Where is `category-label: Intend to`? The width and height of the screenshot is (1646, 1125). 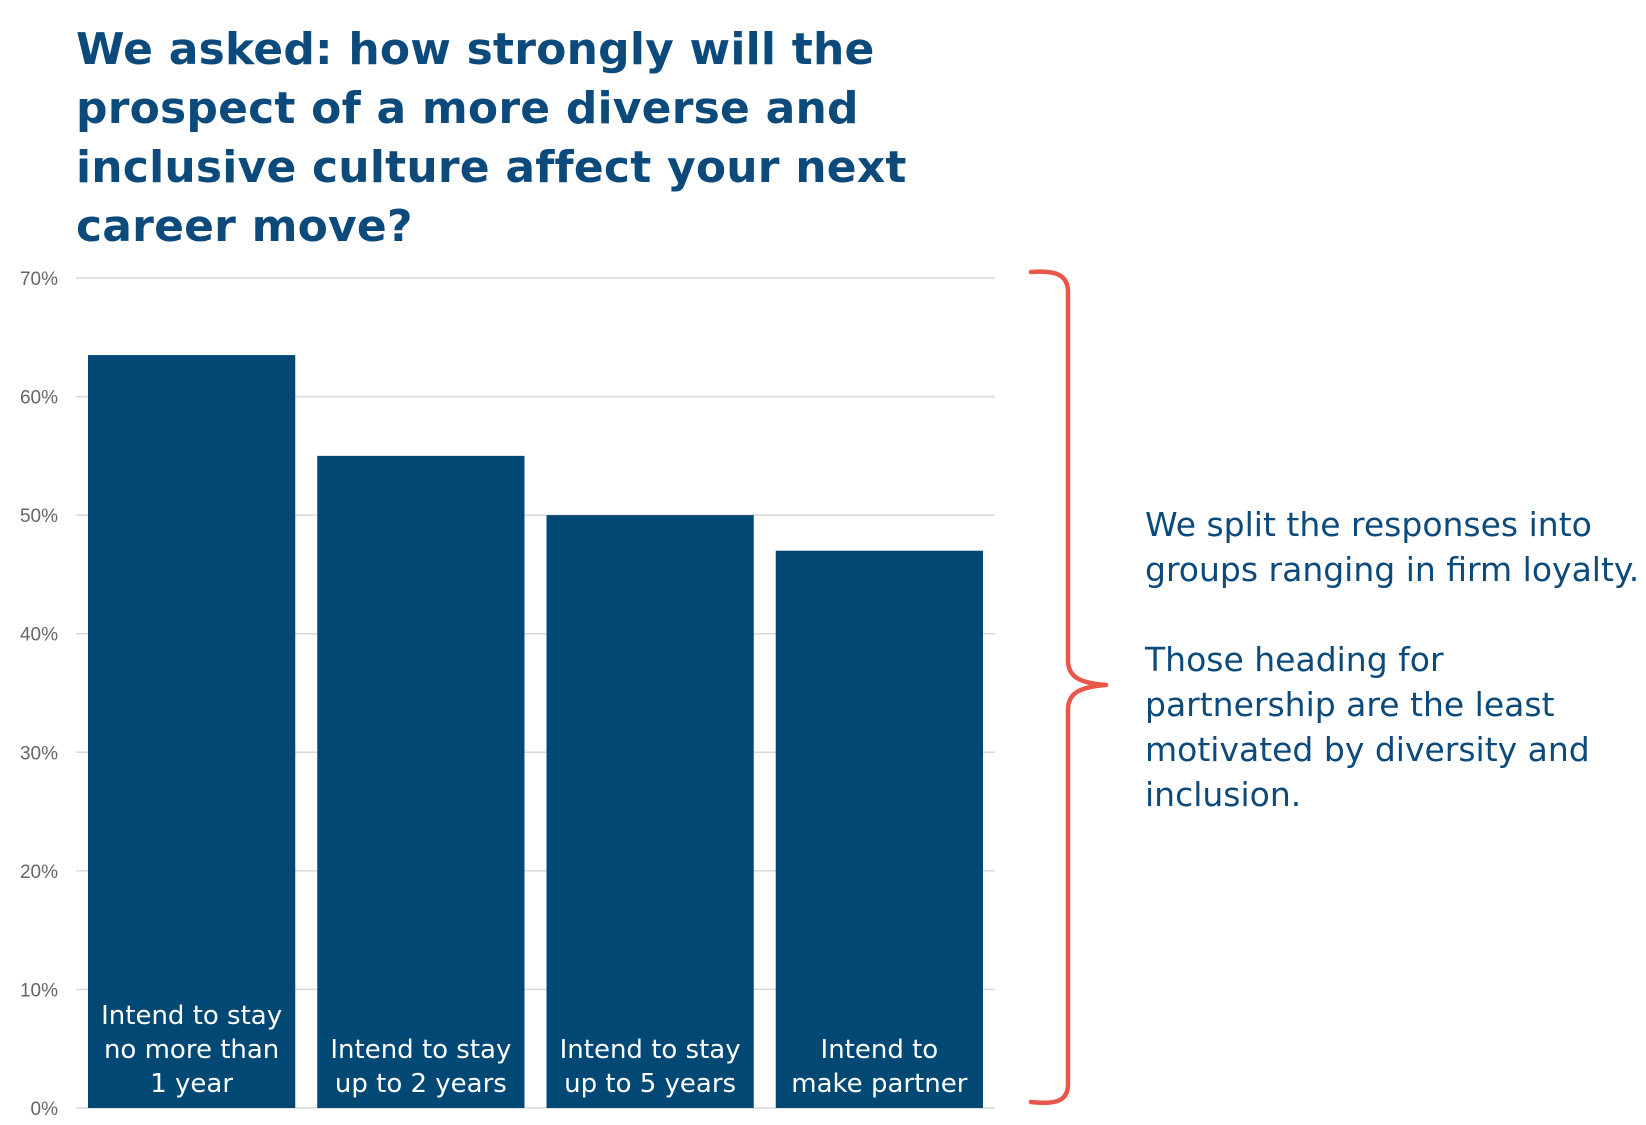
category-label: Intend to is located at coordinates (880, 1050).